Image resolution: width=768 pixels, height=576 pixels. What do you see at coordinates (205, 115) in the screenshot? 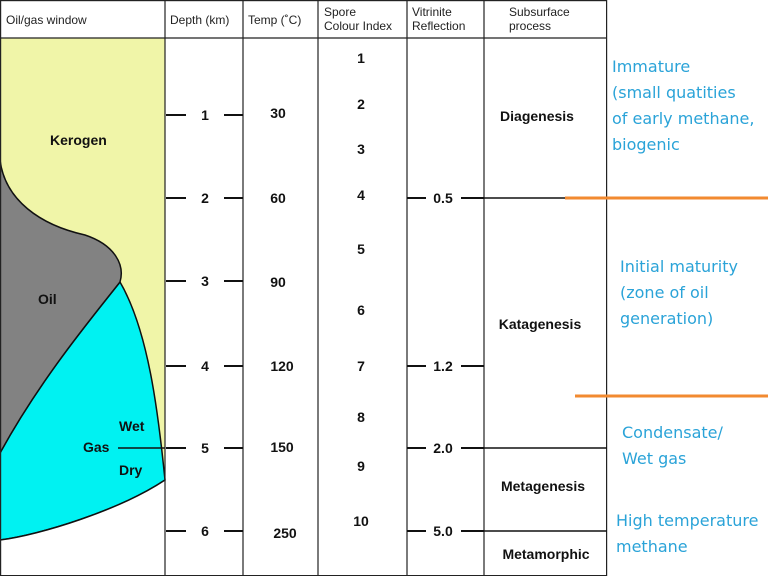
I see `depth-value: 1` at bounding box center [205, 115].